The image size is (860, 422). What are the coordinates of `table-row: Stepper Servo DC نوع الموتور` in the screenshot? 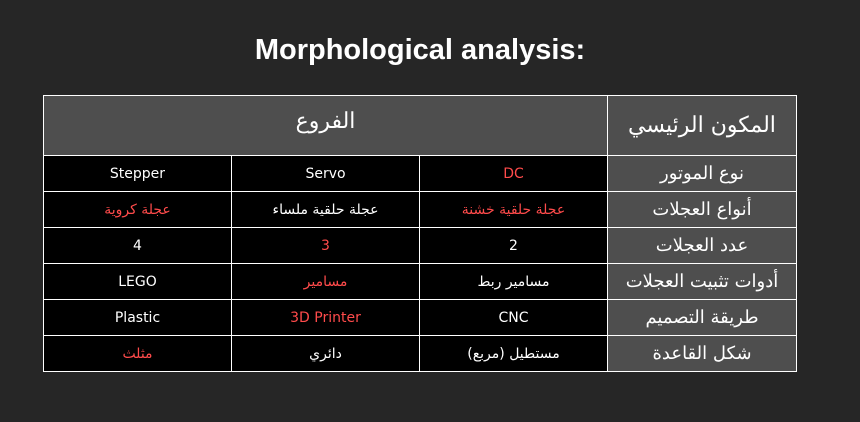 It's located at (420, 173).